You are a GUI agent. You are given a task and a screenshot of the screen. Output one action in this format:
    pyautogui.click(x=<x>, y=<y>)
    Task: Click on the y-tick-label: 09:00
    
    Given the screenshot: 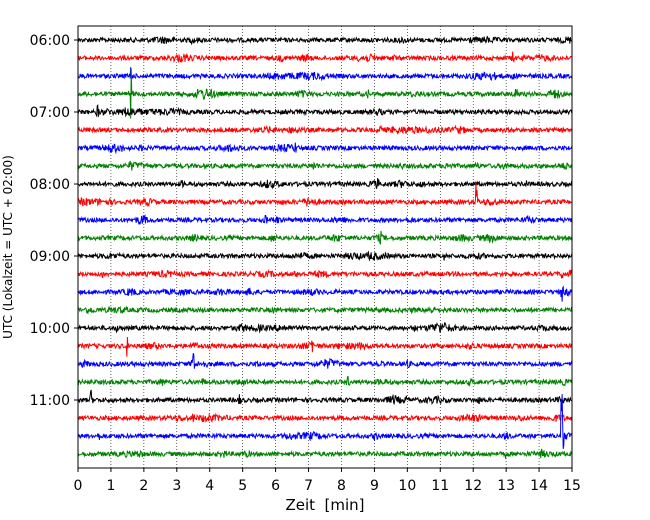 What is the action you would take?
    pyautogui.click(x=50, y=257)
    